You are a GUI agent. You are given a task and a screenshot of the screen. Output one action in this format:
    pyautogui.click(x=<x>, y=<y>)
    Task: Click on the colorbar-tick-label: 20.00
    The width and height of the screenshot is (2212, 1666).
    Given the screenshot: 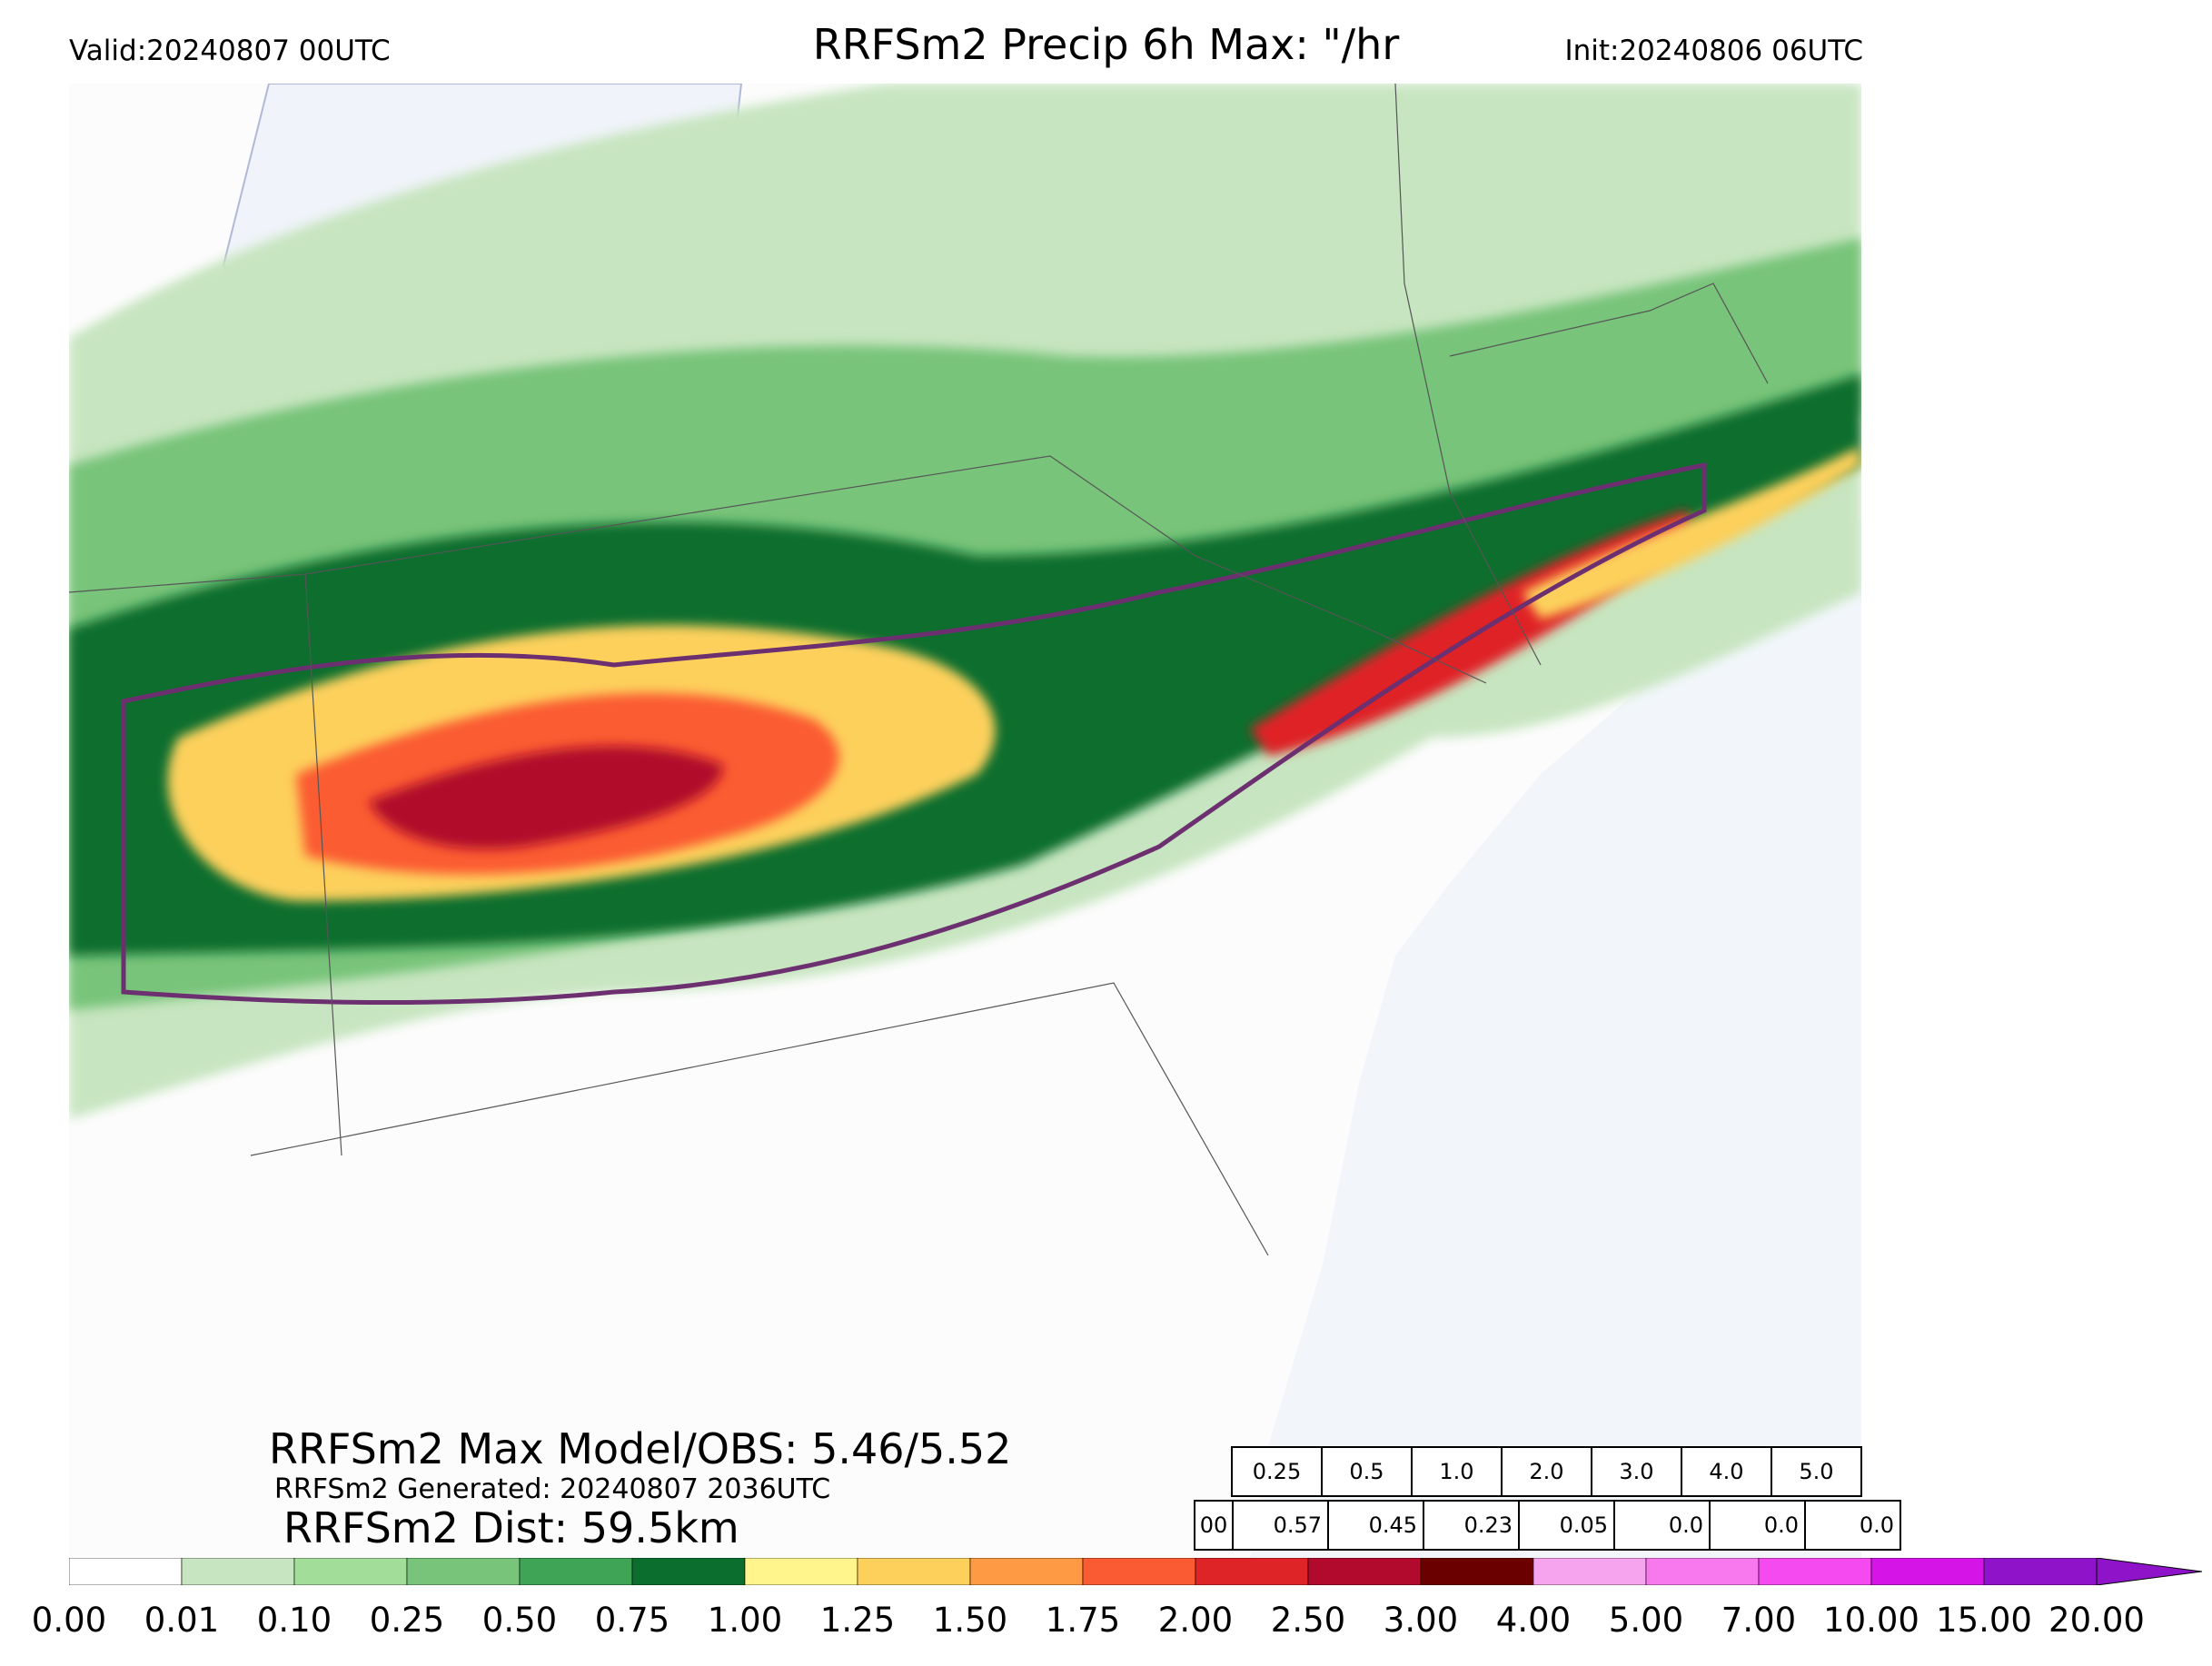 What is the action you would take?
    pyautogui.click(x=2096, y=1620)
    